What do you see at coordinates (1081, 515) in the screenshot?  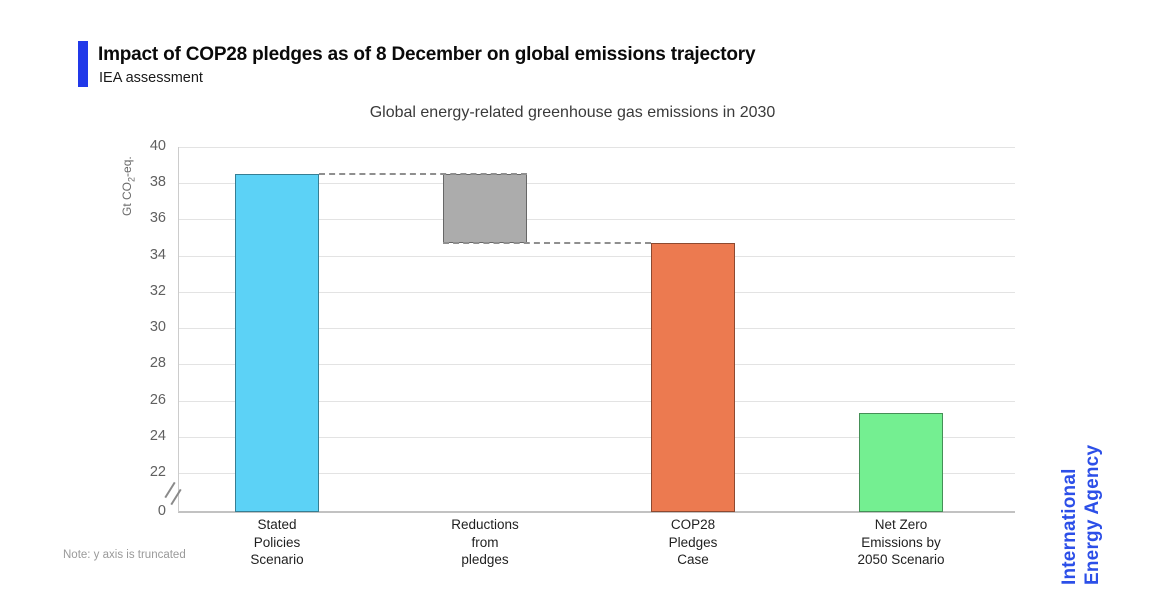 I see `iea-logo-text: International Energy Agency` at bounding box center [1081, 515].